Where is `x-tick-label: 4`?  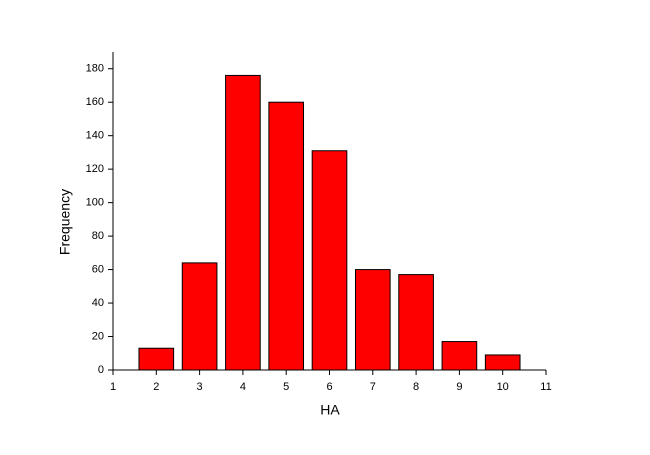
x-tick-label: 4 is located at coordinates (243, 387).